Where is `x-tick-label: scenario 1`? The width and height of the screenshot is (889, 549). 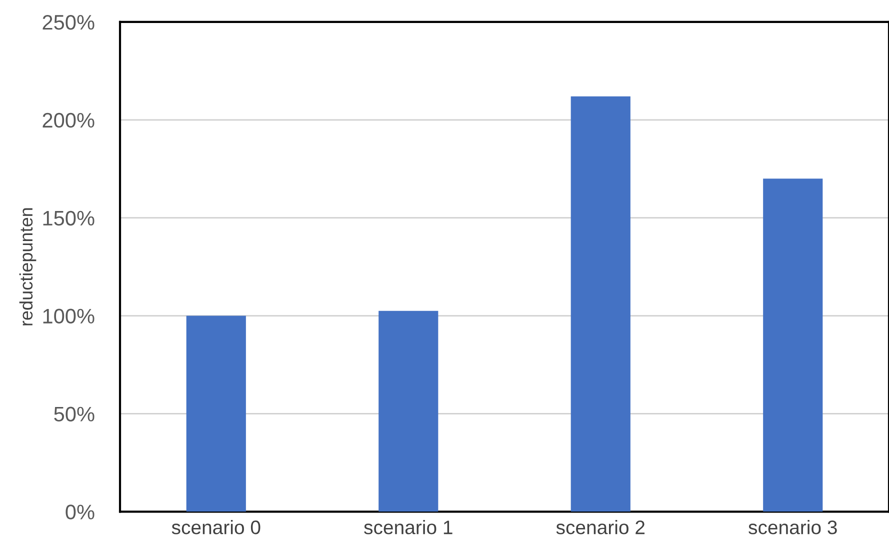 x-tick-label: scenario 1 is located at coordinates (408, 527).